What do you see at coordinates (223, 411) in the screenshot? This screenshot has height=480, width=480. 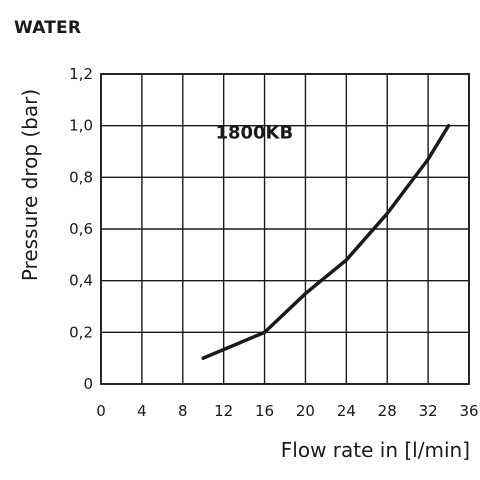 I see `x-tick-label: 12` at bounding box center [223, 411].